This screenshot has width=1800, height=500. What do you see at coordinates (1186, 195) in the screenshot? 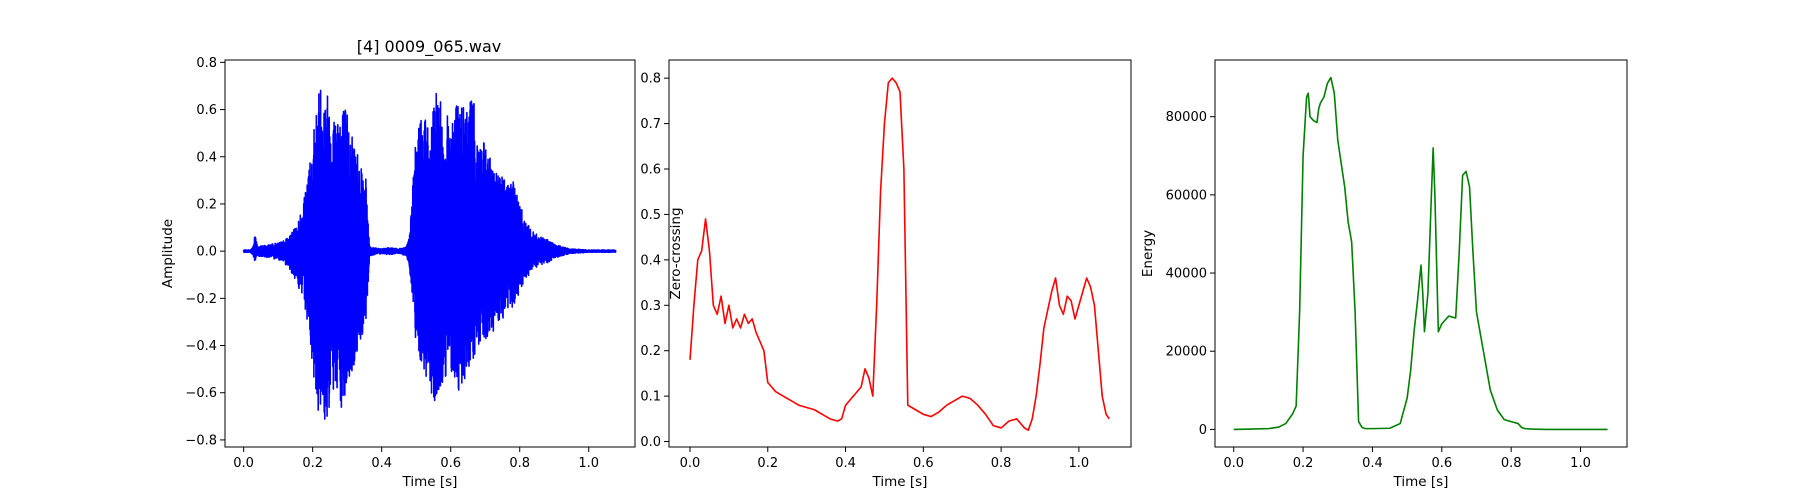
I see `y-tick-label: 60000` at bounding box center [1186, 195].